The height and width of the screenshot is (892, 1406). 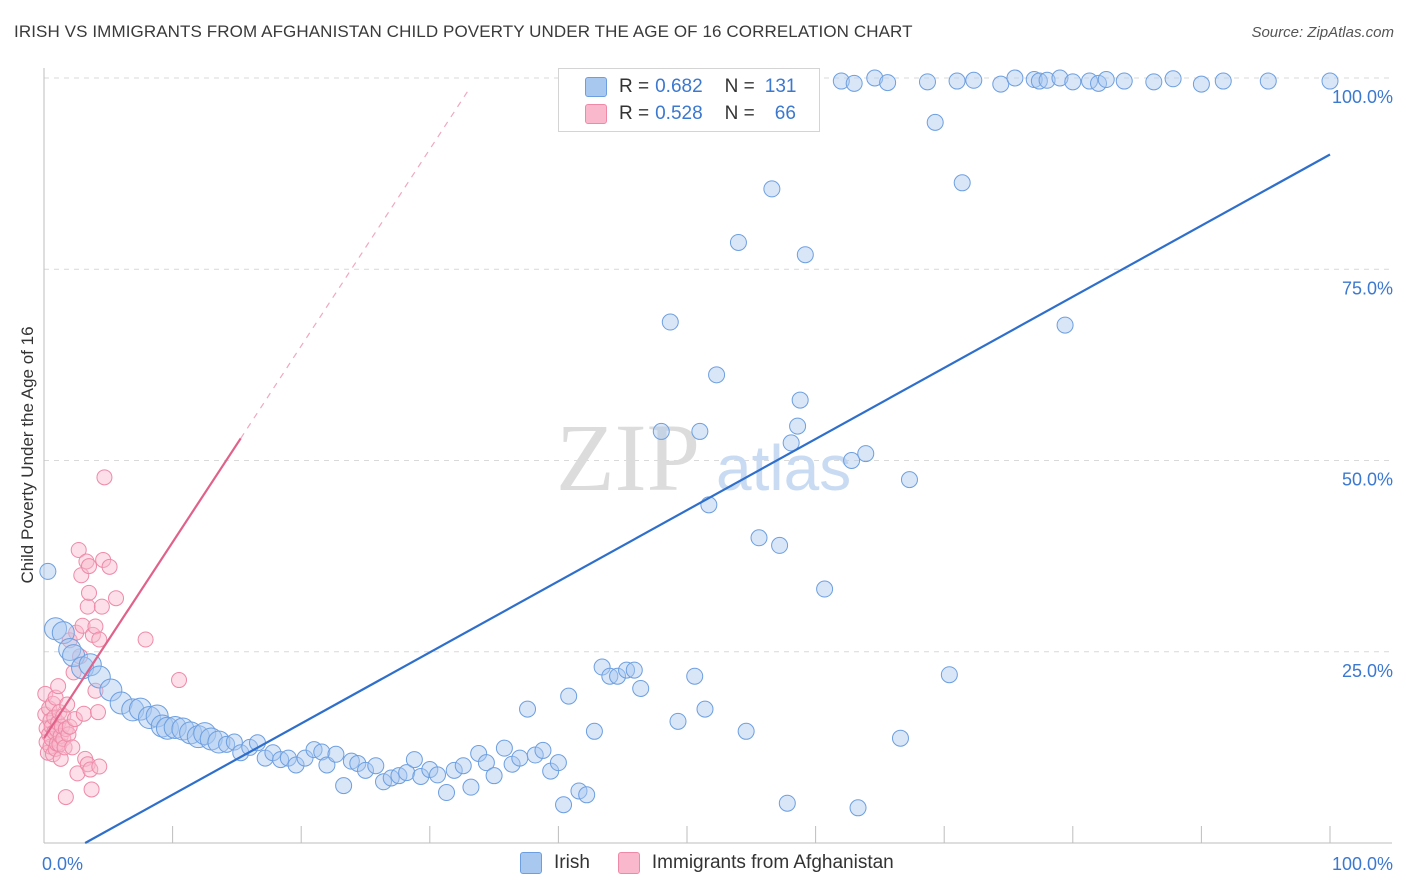 I want to click on x-tick-label-max: 100.0%, so click(x=1362, y=864).